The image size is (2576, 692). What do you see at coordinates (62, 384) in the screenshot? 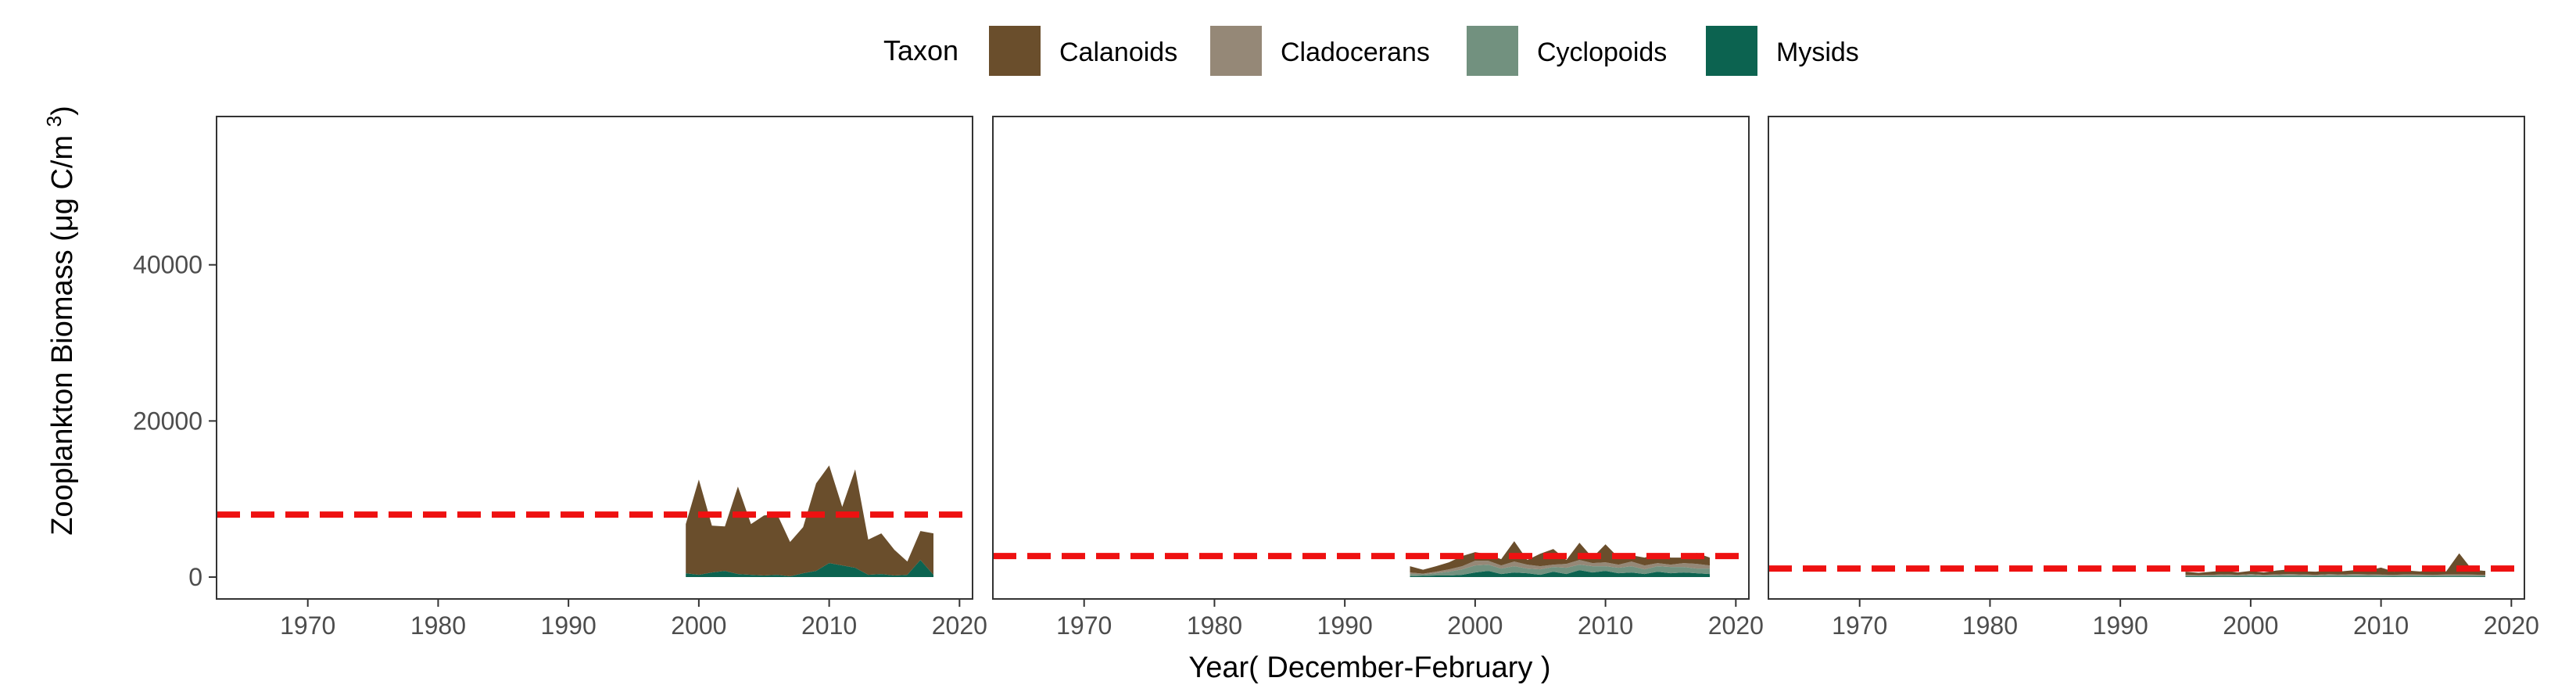
I see `y-axis-title-main: Zooplankton Biomass (` at bounding box center [62, 384].